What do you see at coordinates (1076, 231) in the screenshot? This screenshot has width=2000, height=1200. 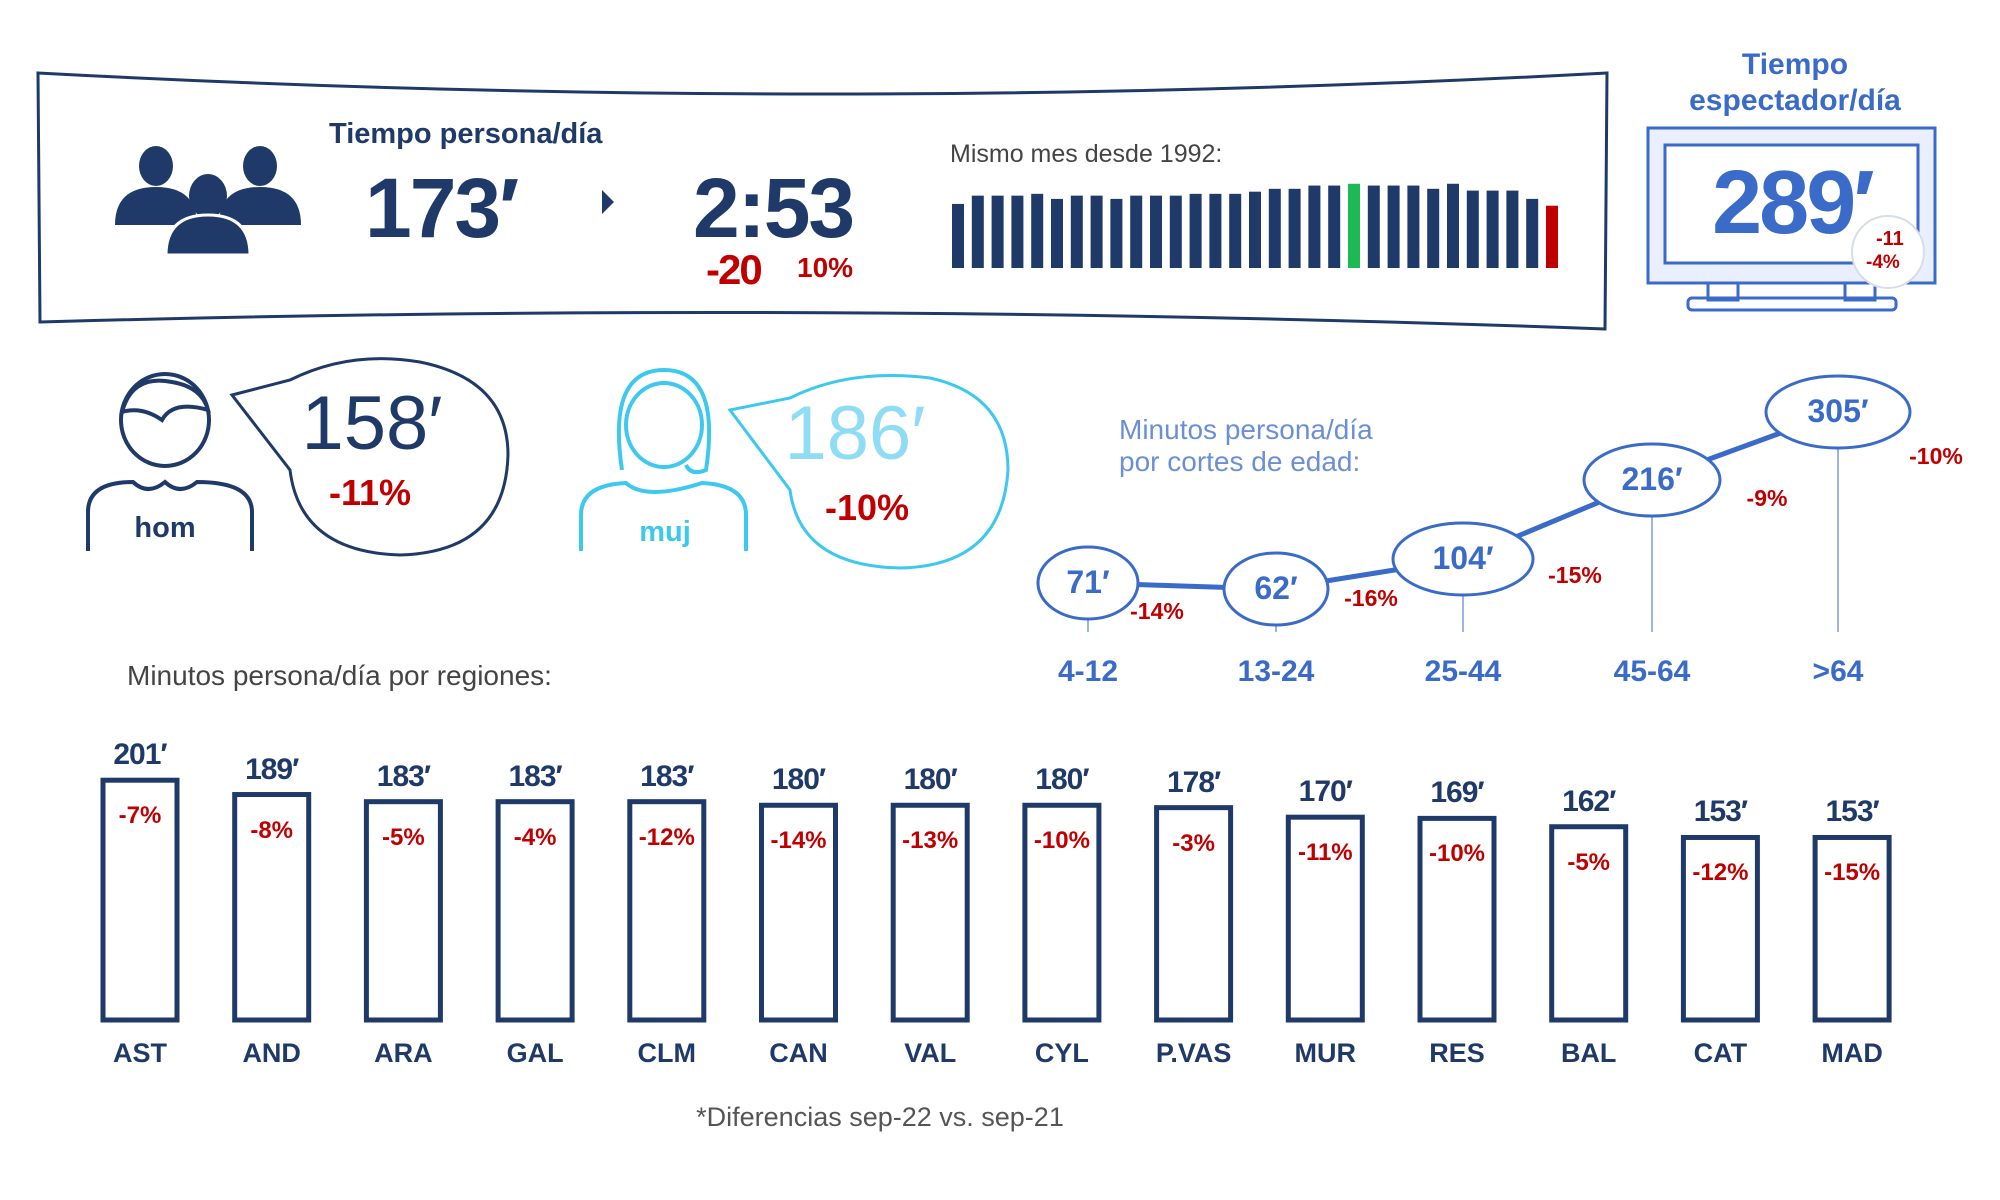 I see `history-bar-1998` at bounding box center [1076, 231].